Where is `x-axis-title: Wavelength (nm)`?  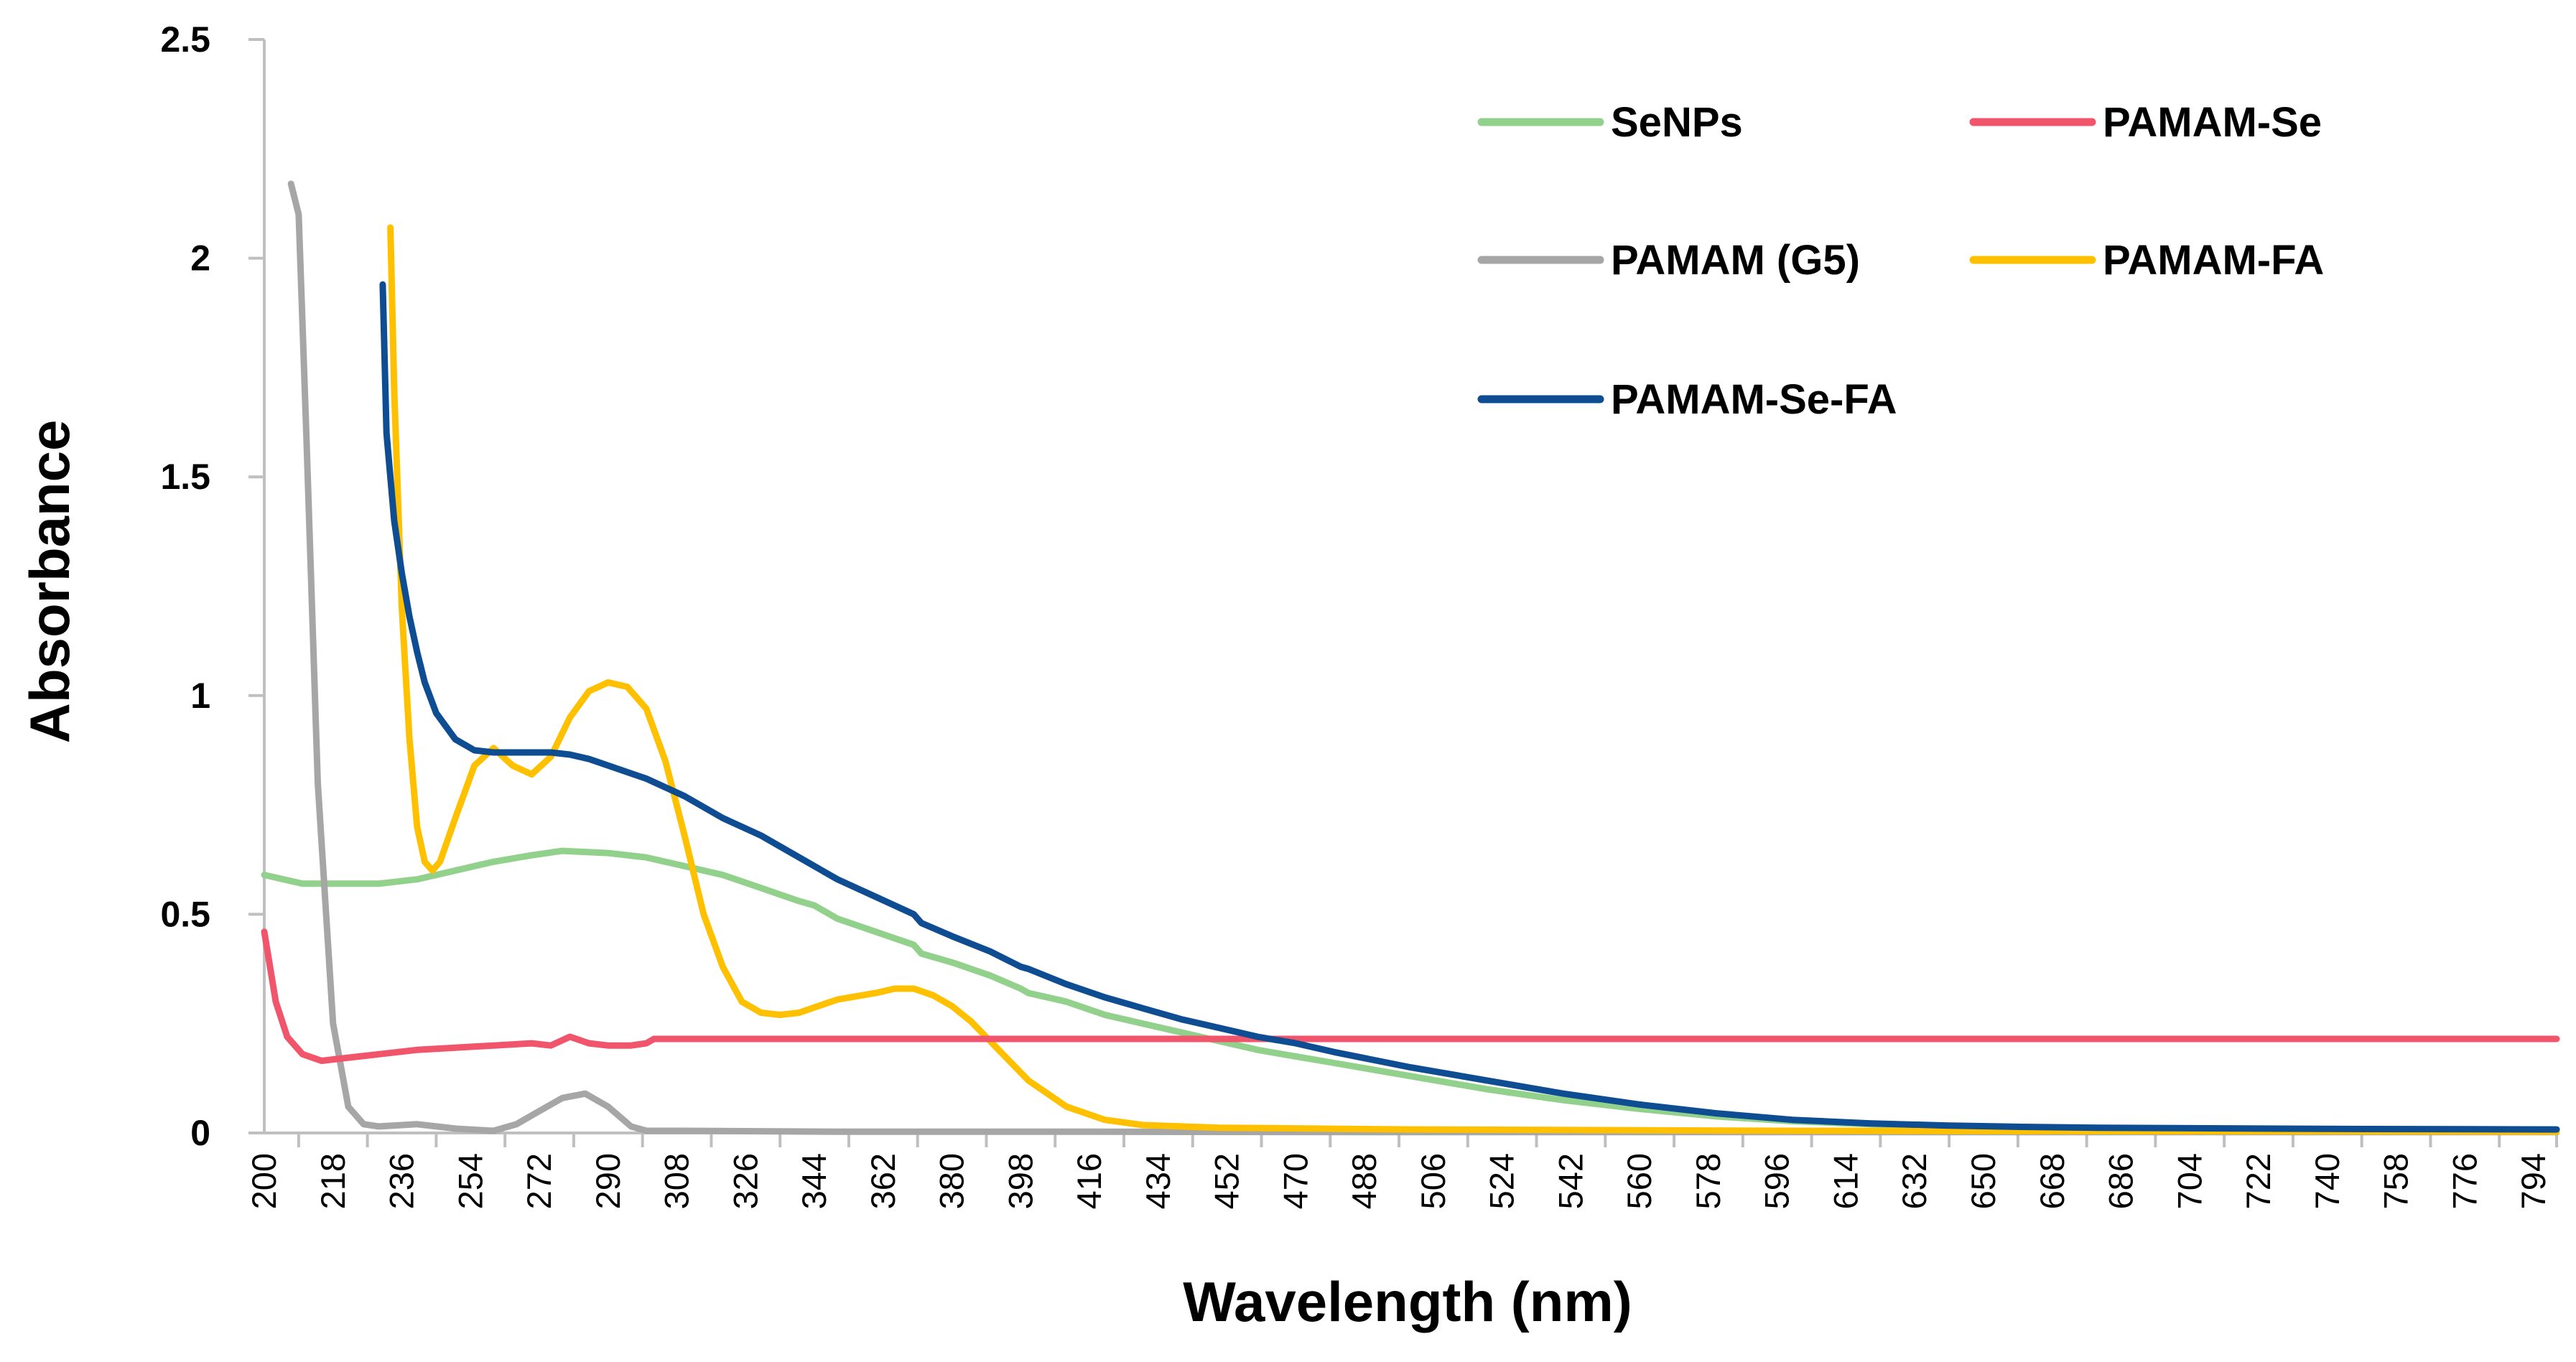
x-axis-title: Wavelength (nm) is located at coordinates (1407, 1301).